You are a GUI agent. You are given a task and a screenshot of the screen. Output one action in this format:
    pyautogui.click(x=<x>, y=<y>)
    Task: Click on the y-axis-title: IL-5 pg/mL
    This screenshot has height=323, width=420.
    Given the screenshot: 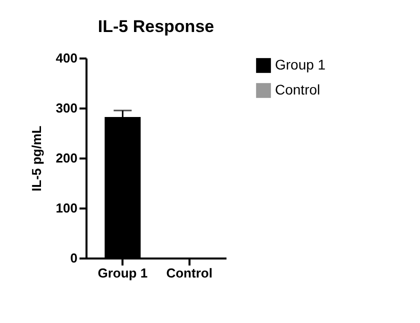 What is the action you would take?
    pyautogui.click(x=36, y=159)
    